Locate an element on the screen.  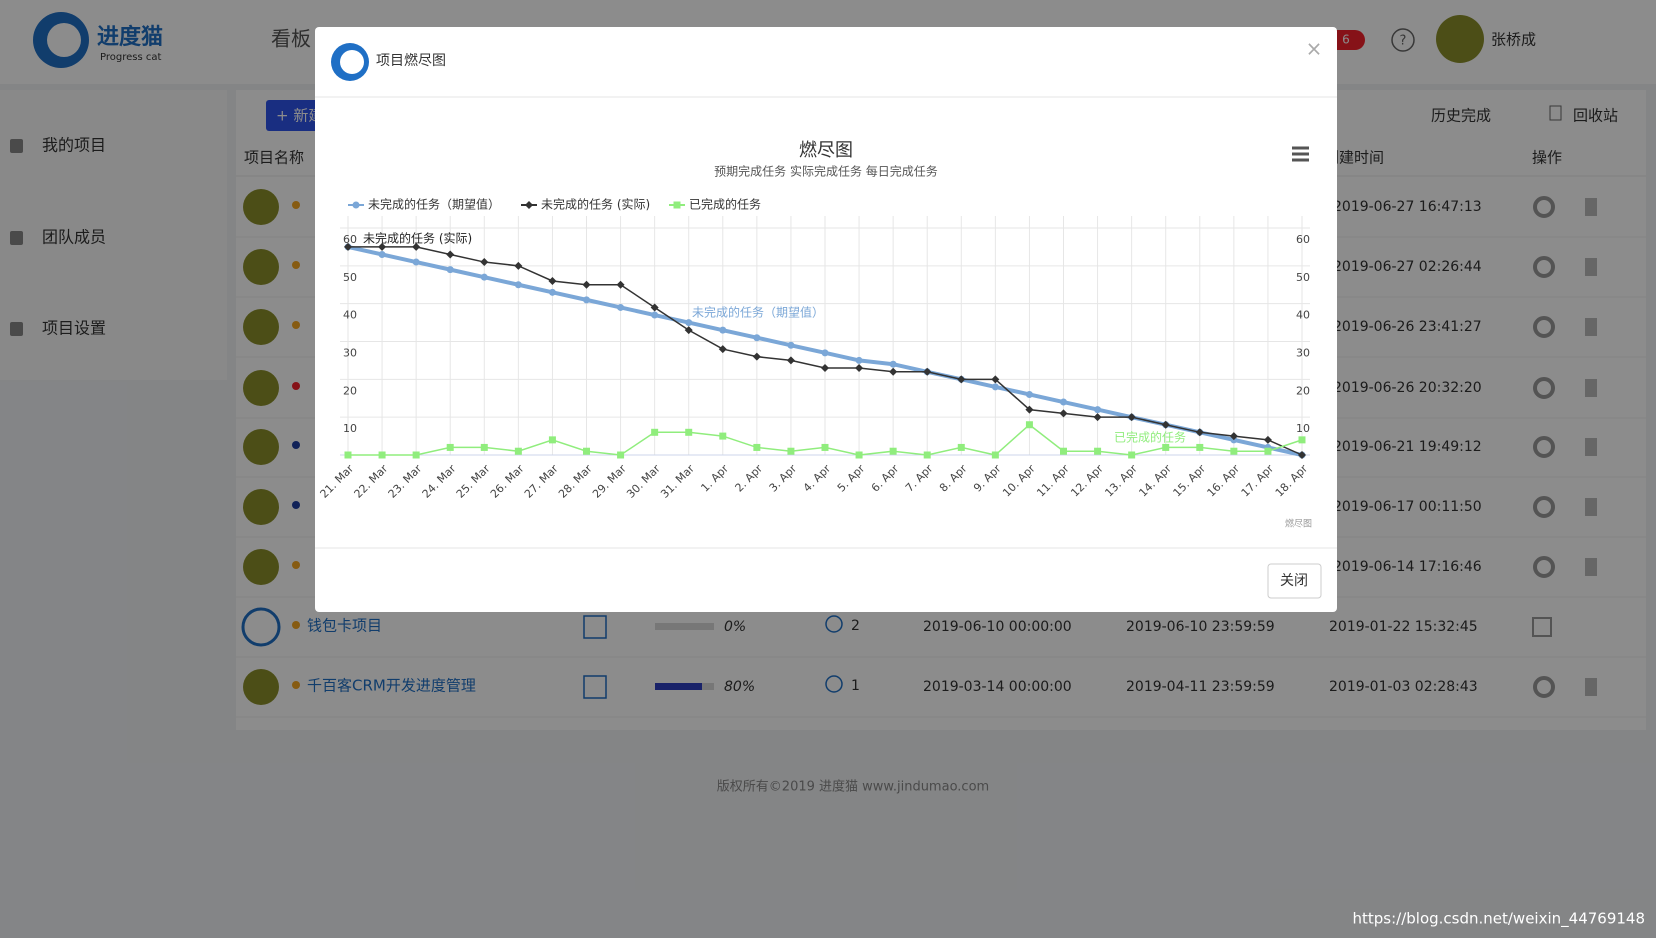
user-avatar is located at coordinates (1460, 39).